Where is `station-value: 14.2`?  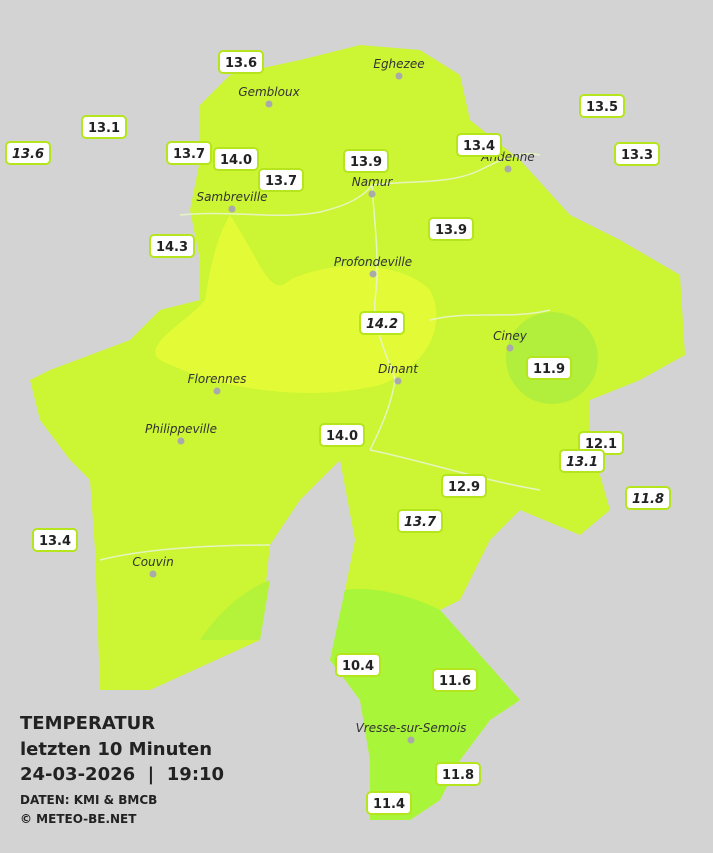
station-value: 14.2 is located at coordinates (382, 324).